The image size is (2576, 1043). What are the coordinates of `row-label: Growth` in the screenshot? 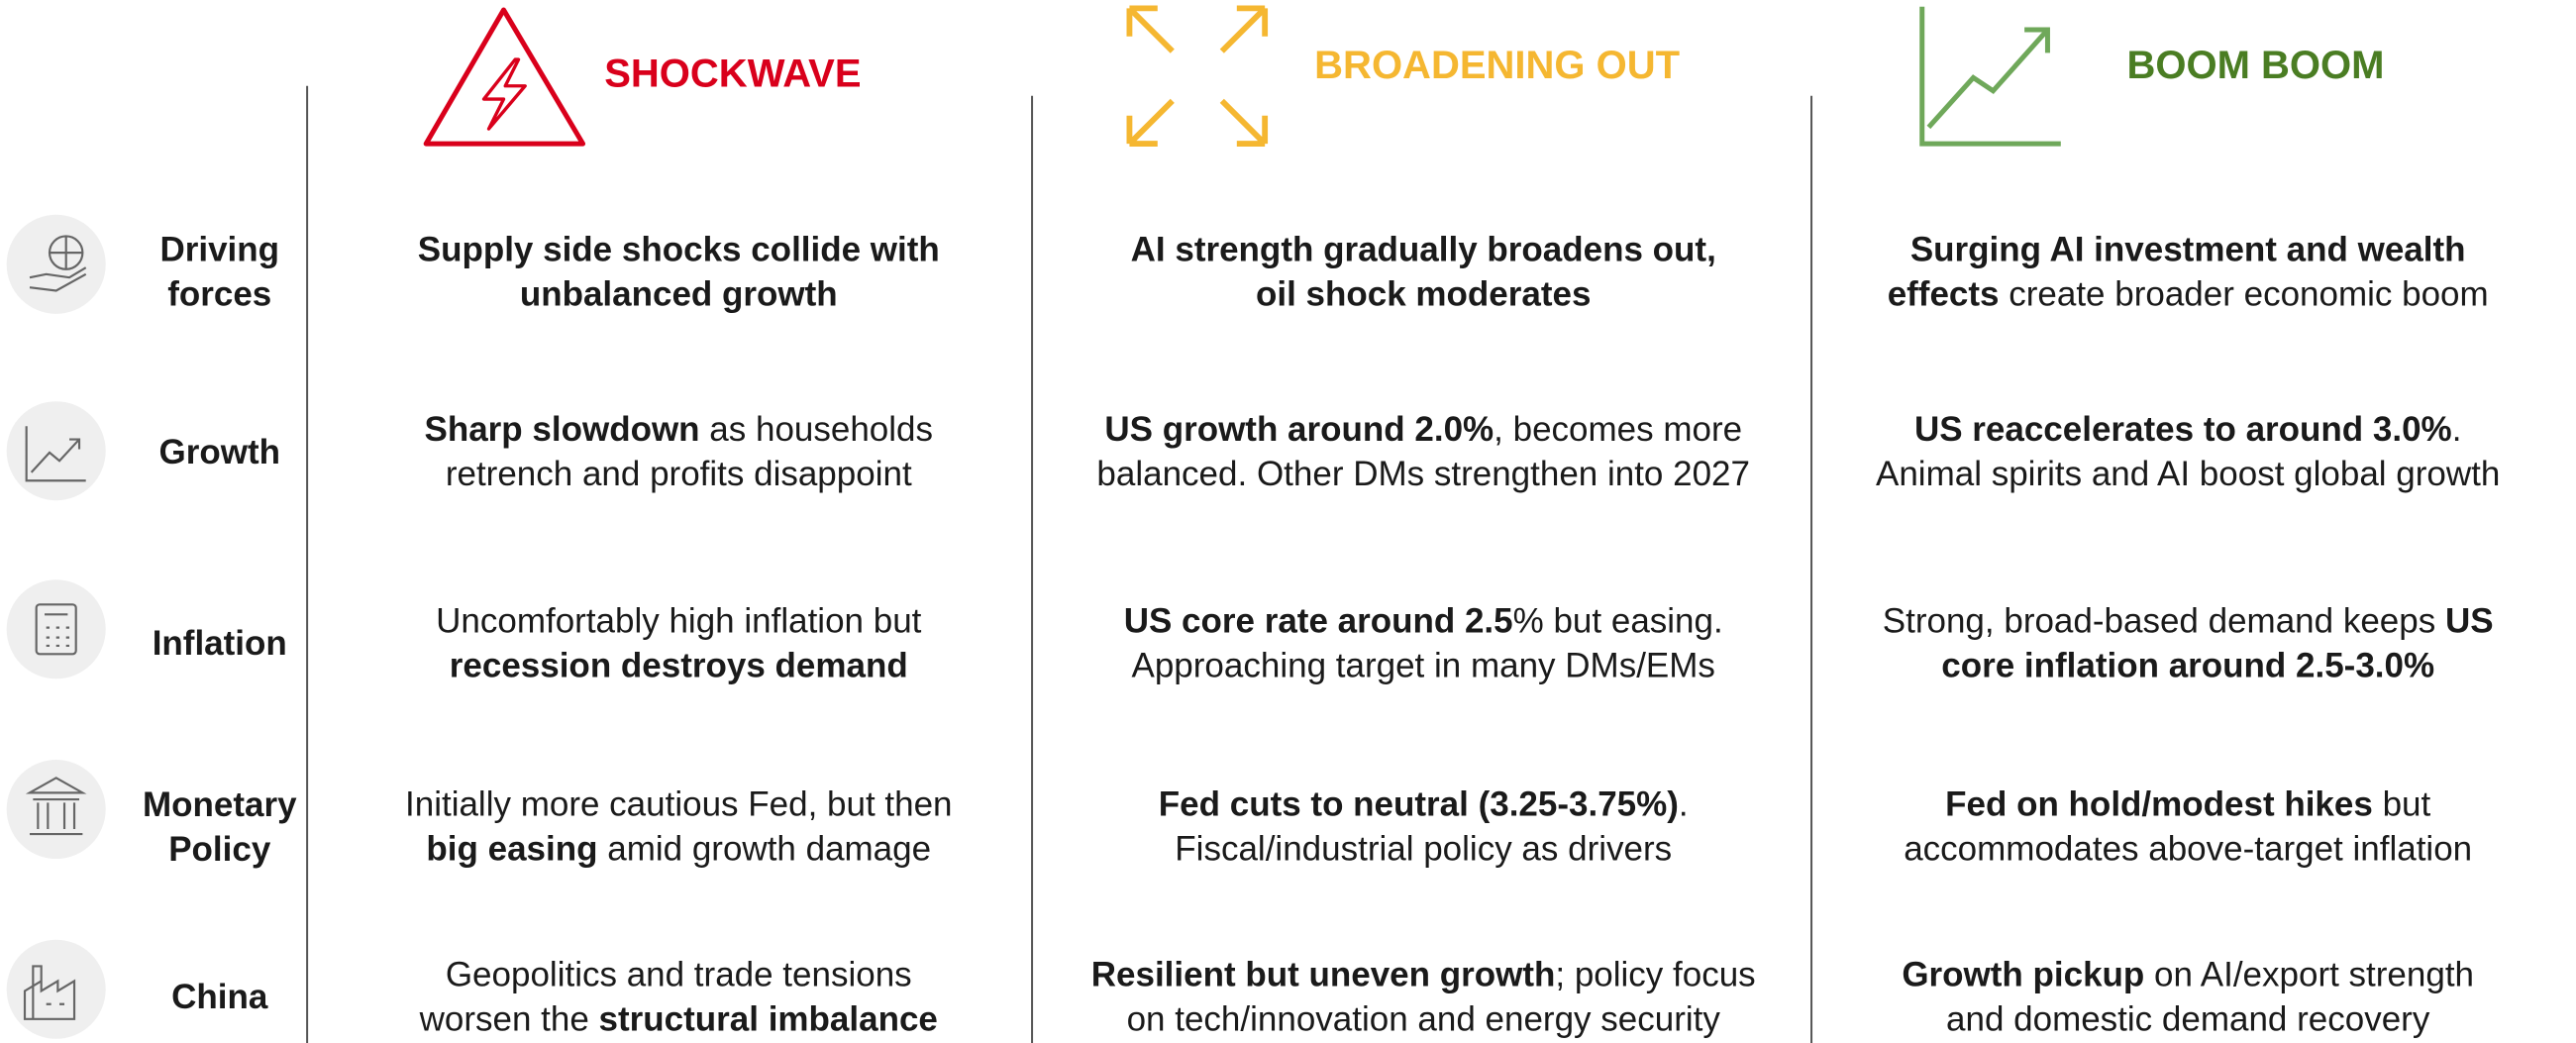 It's located at (219, 452).